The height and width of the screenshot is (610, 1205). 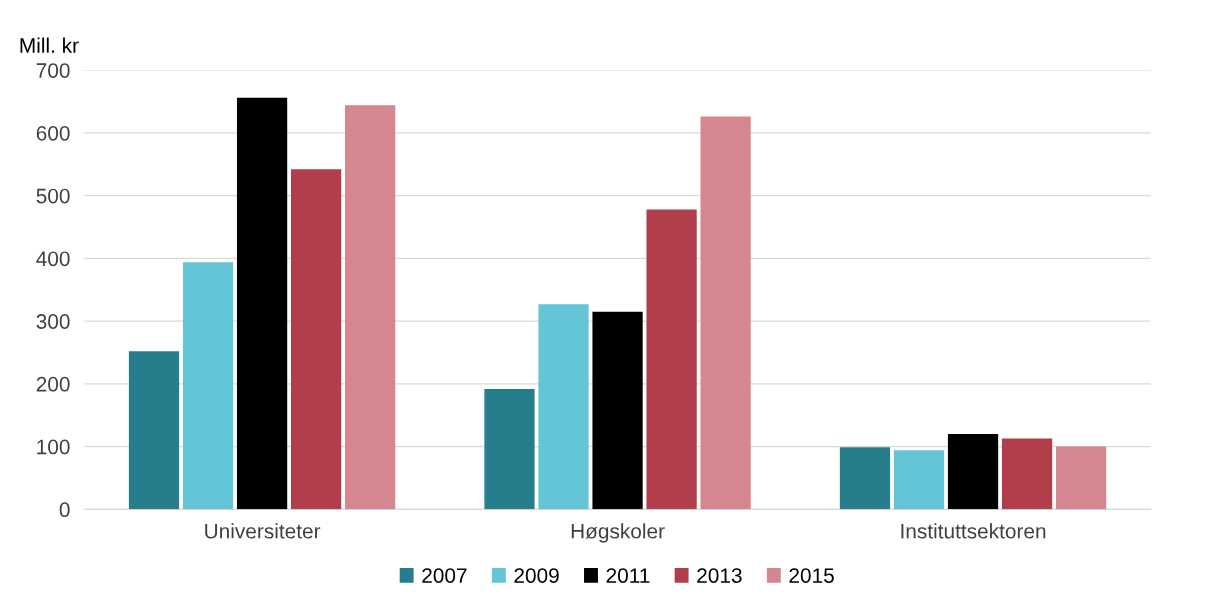 What do you see at coordinates (263, 531) in the screenshot?
I see `x-tick-label: Universiteter` at bounding box center [263, 531].